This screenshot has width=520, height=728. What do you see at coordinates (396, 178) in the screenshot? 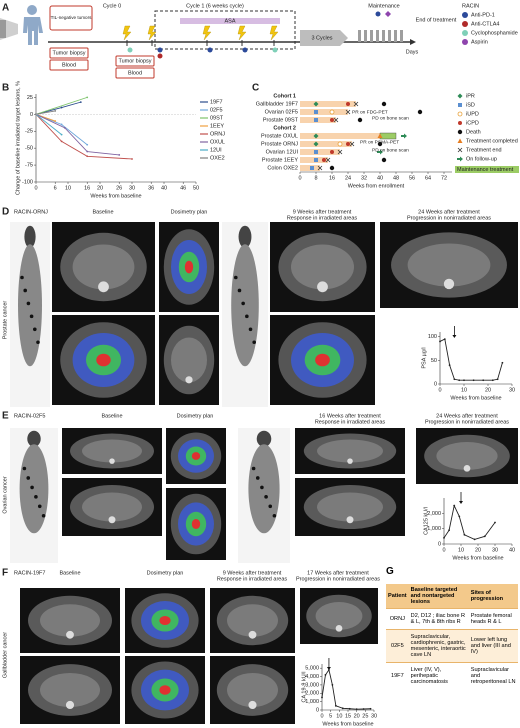
I see `x-tick-label: 48` at bounding box center [396, 178].